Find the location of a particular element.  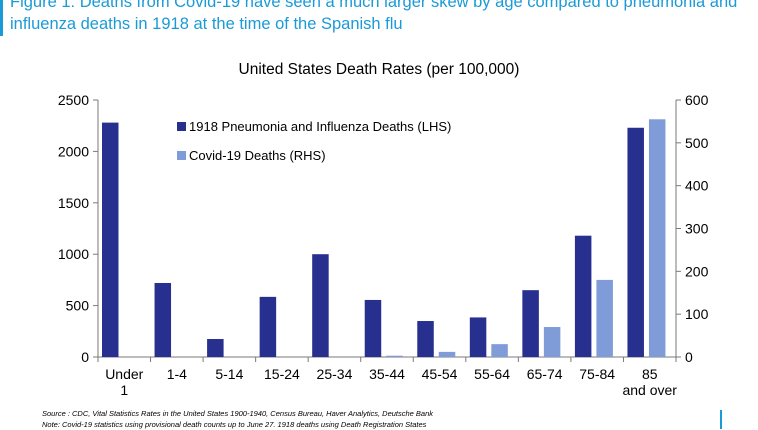

y-left-tick-label: 500 is located at coordinates (78, 306).